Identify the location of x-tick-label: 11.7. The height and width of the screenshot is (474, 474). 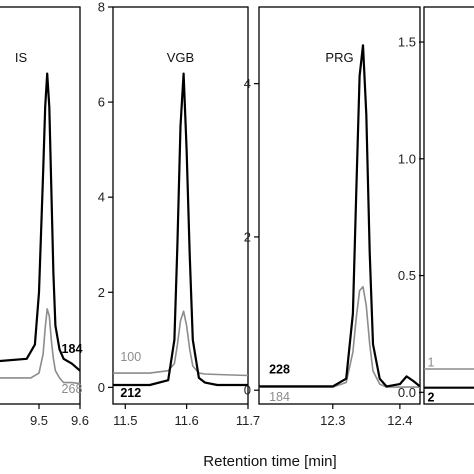
(248, 420).